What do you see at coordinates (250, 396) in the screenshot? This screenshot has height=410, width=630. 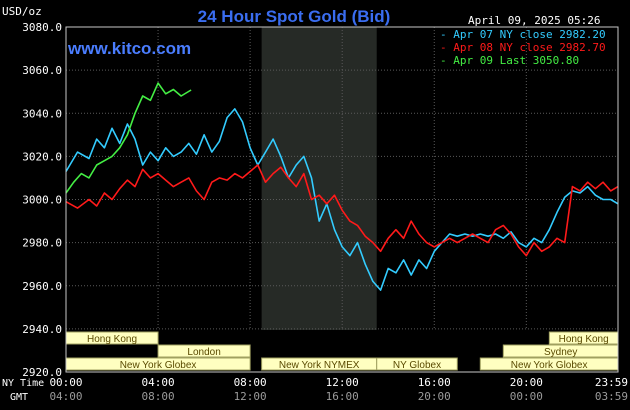 I see `x-tick-label-gmt: 12:00` at bounding box center [250, 396].